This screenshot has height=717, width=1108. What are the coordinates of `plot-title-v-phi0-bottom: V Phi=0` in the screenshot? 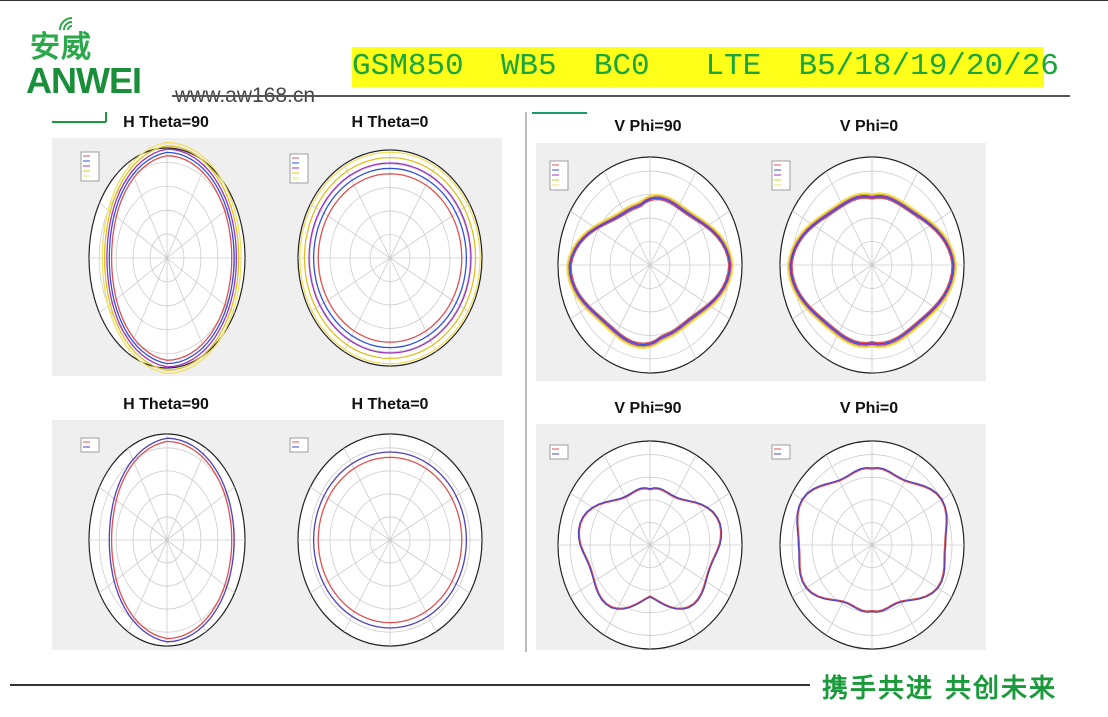 It's located at (869, 408).